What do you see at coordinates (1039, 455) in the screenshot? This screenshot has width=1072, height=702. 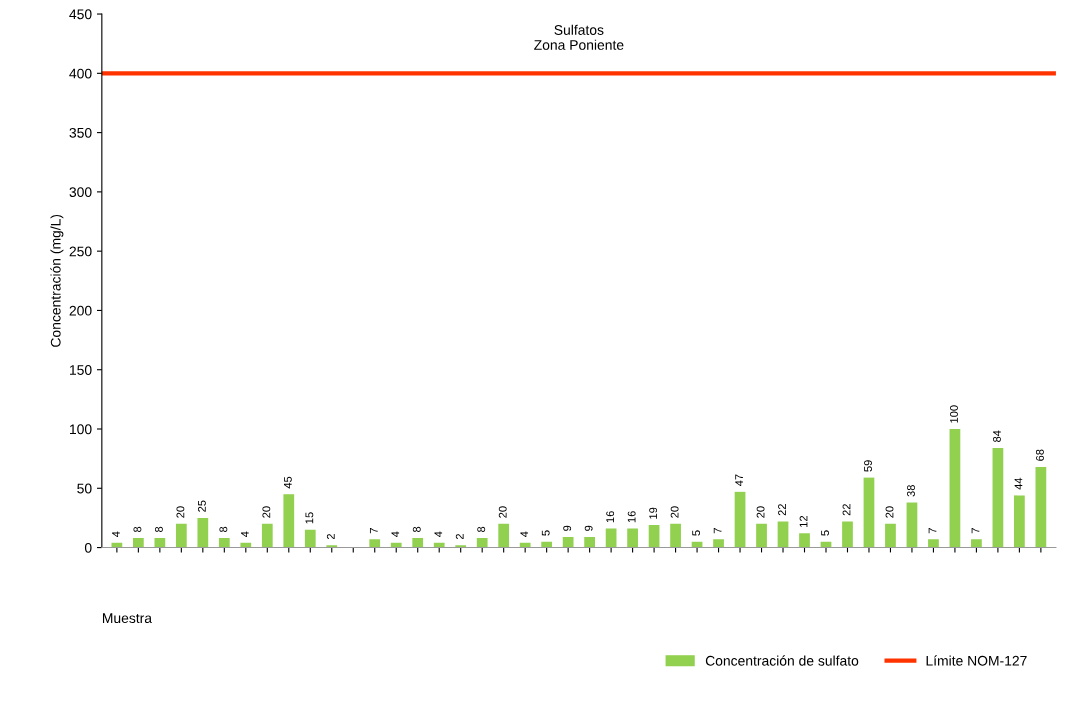 I see `data-label: 68` at bounding box center [1039, 455].